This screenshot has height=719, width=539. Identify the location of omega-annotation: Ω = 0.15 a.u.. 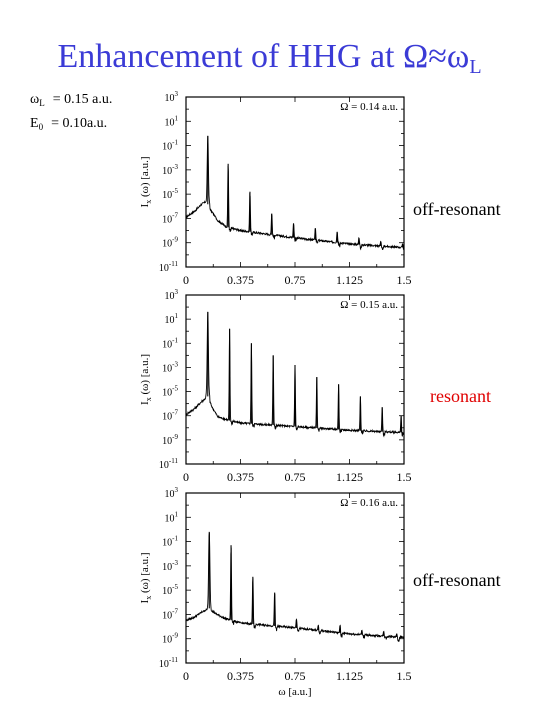
(369, 305).